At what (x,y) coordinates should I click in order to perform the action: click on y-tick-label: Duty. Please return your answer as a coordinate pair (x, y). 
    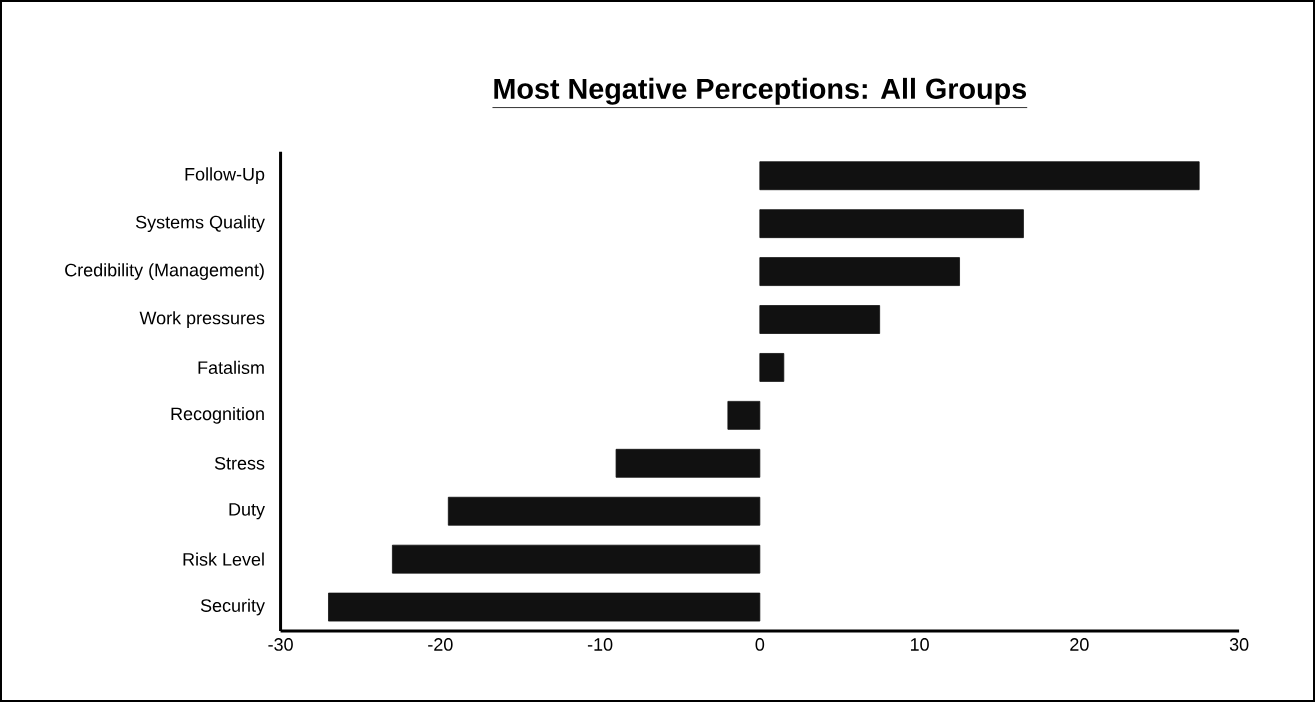
    Looking at the image, I should click on (247, 511).